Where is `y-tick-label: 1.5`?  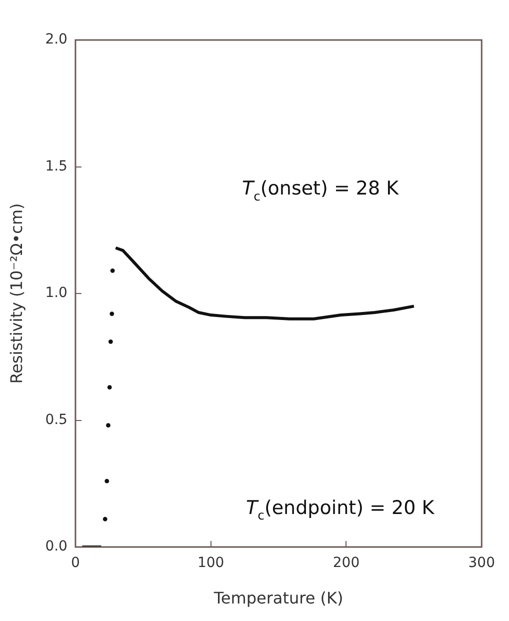
y-tick-label: 1.5 is located at coordinates (56, 166).